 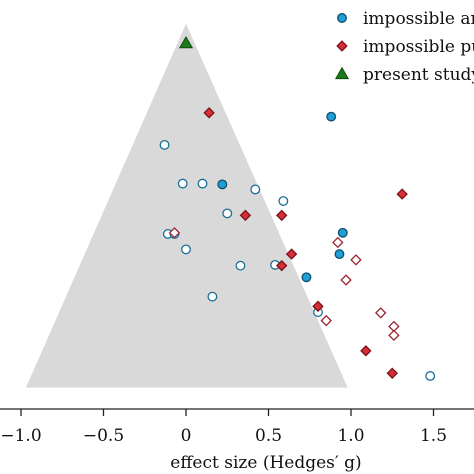 I want to click on x-axis: −1.0 −0.5 0 0.5 1.0 1.5, so click(x=237, y=427).